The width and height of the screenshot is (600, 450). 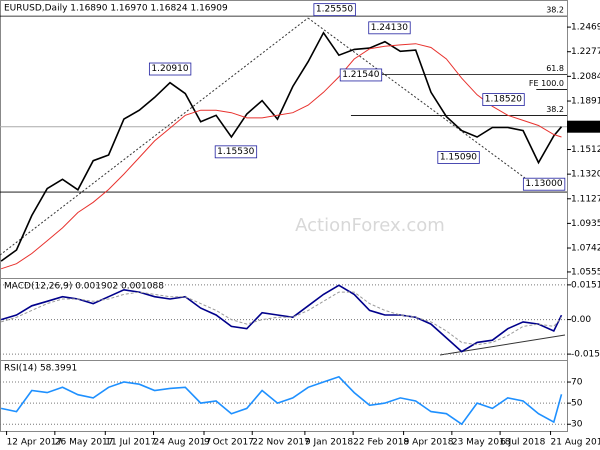 What do you see at coordinates (585, 52) in the screenshot?
I see `y-tick-label: 1.22770` at bounding box center [585, 52].